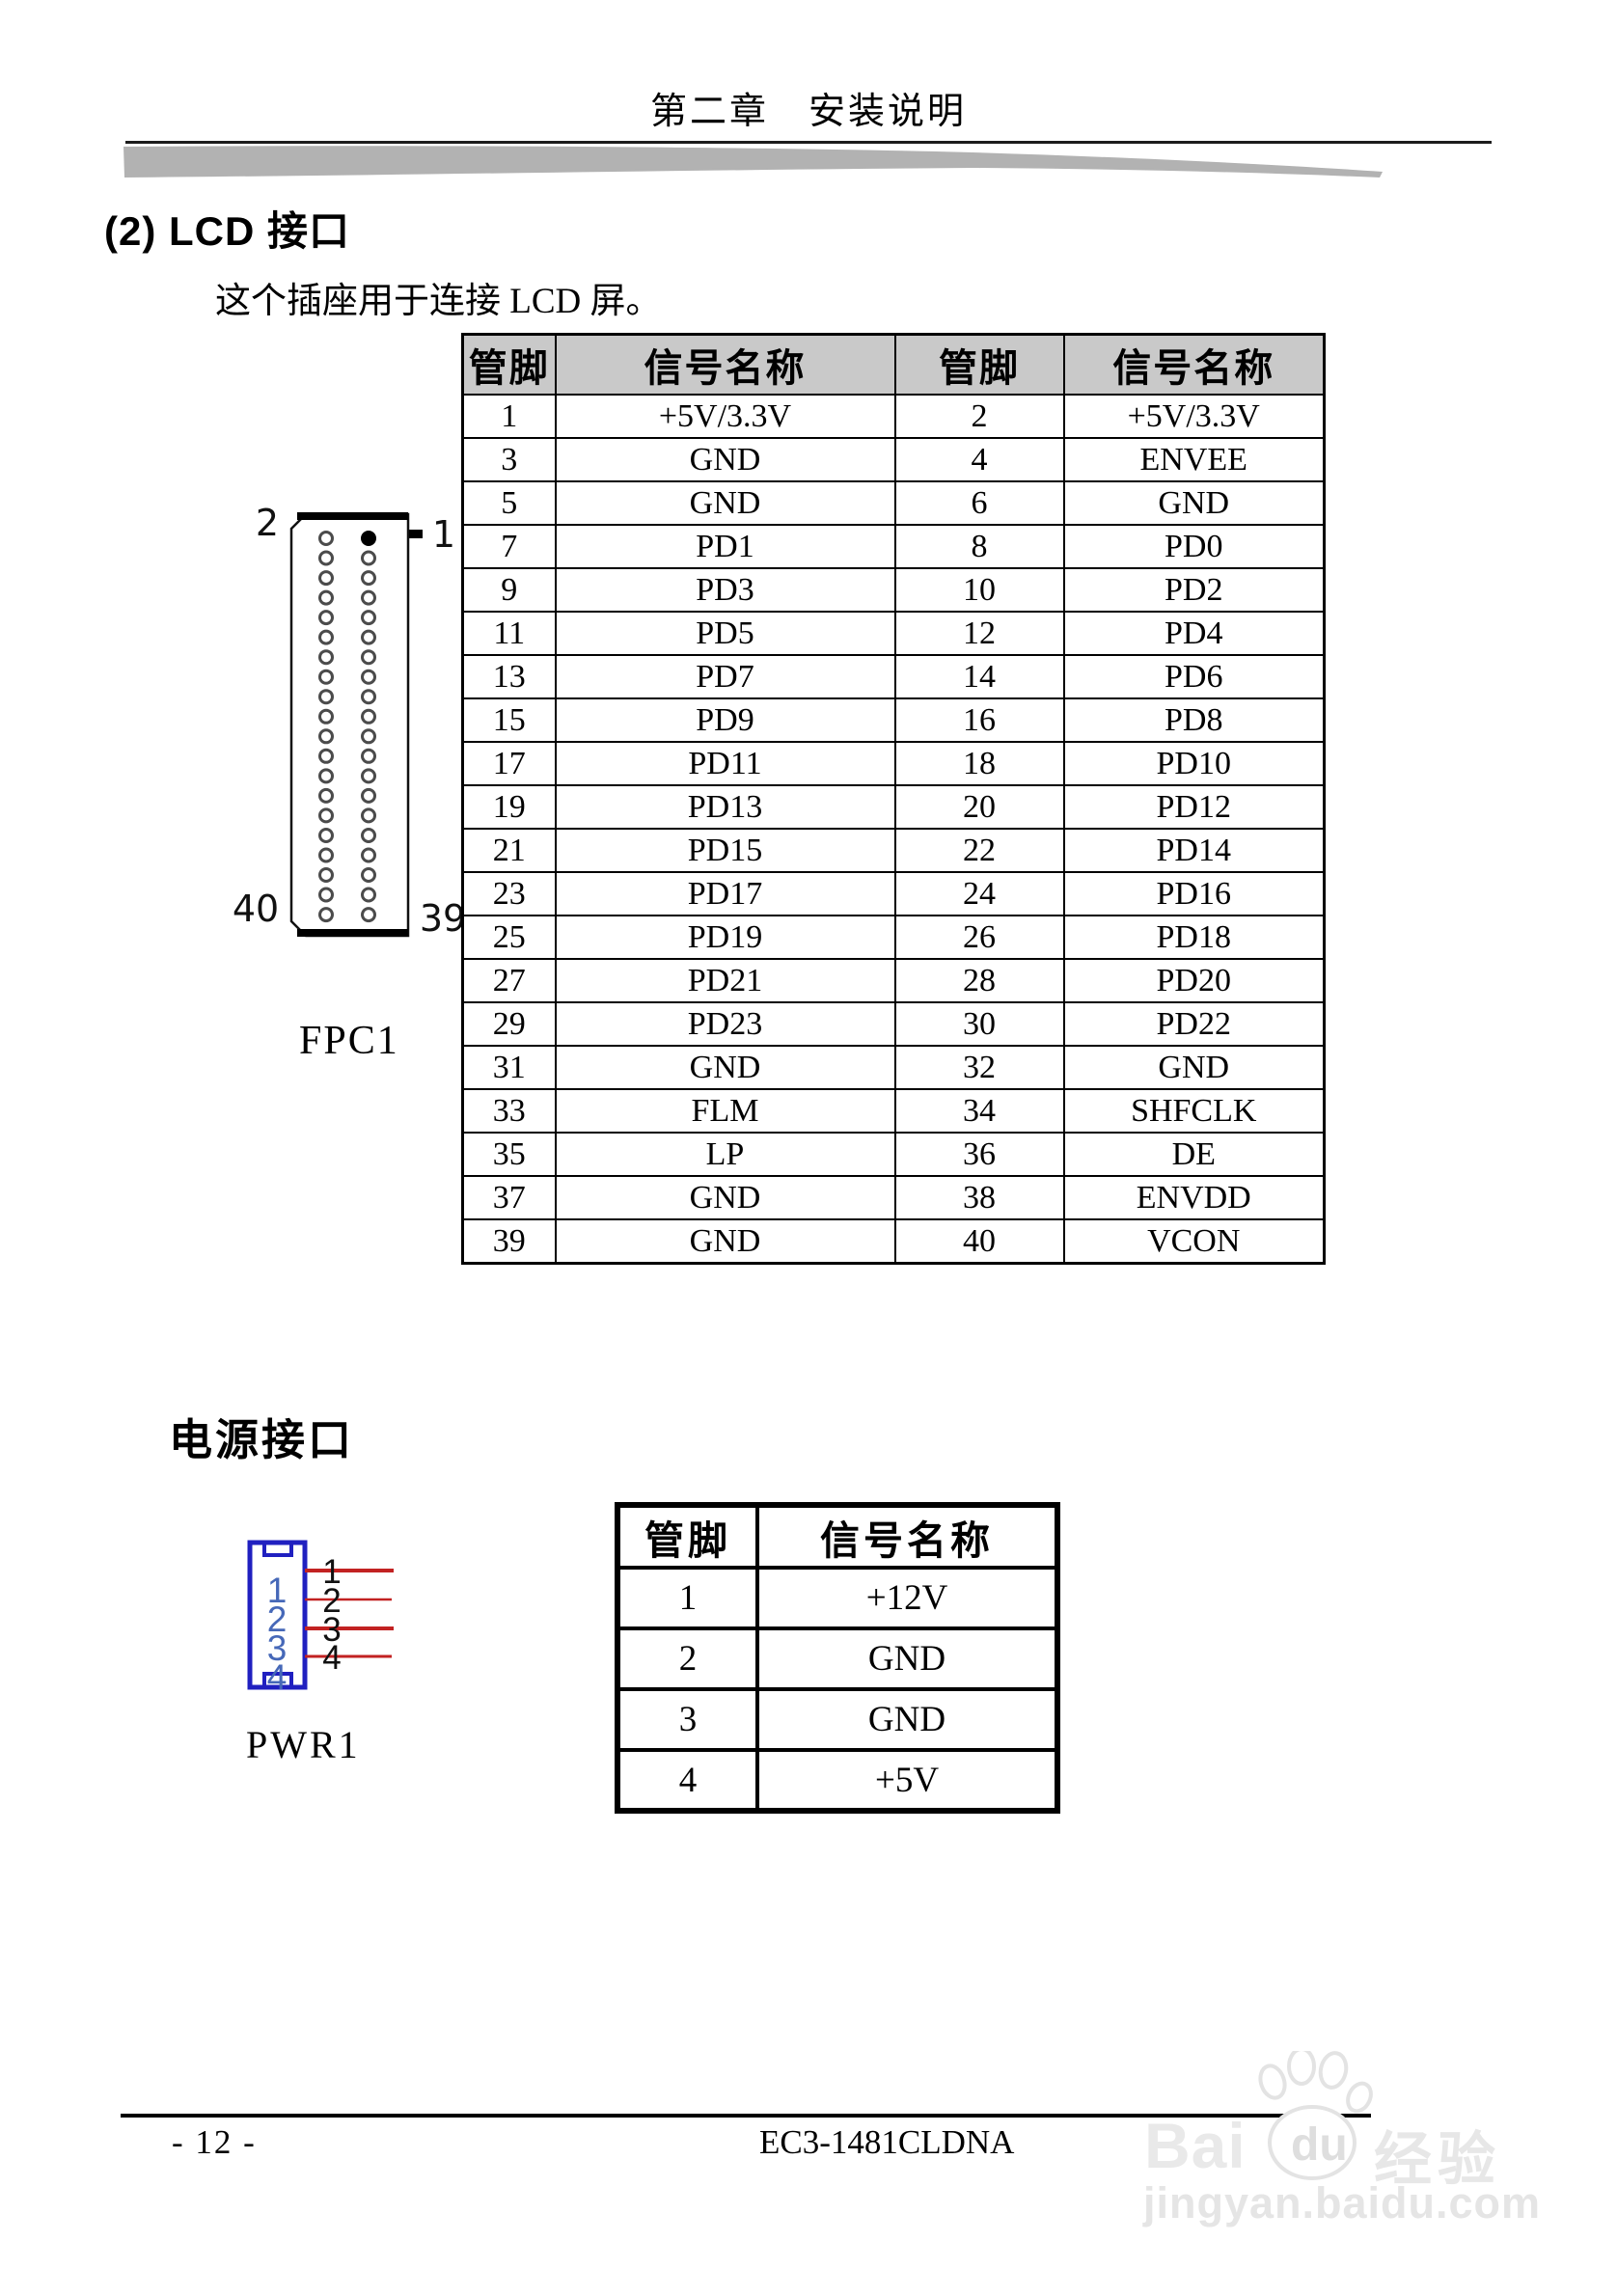  I want to click on pin-number-cell: 36, so click(979, 1154).